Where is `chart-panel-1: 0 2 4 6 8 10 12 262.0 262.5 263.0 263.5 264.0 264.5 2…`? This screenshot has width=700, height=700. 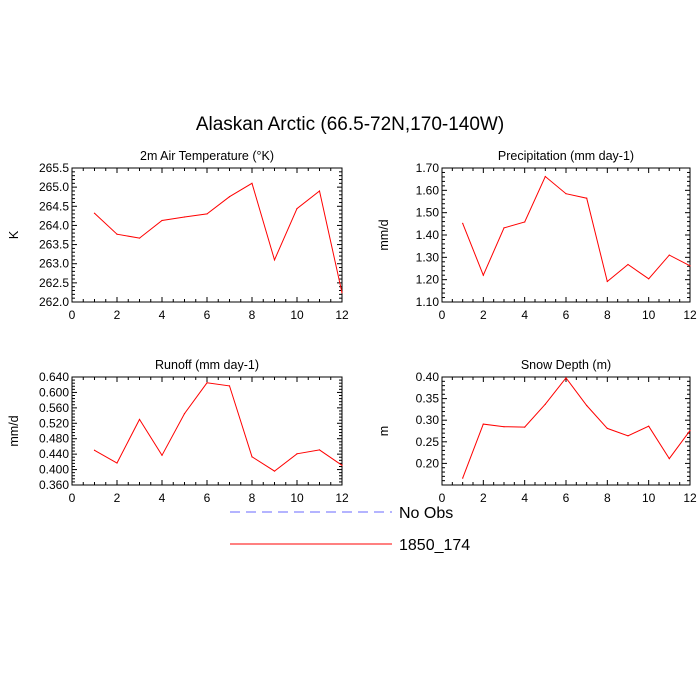 chart-panel-1: 0 2 4 6 8 10 12 262.0 262.5 263.0 263.5 264.0 264.5 2… is located at coordinates (178, 235).